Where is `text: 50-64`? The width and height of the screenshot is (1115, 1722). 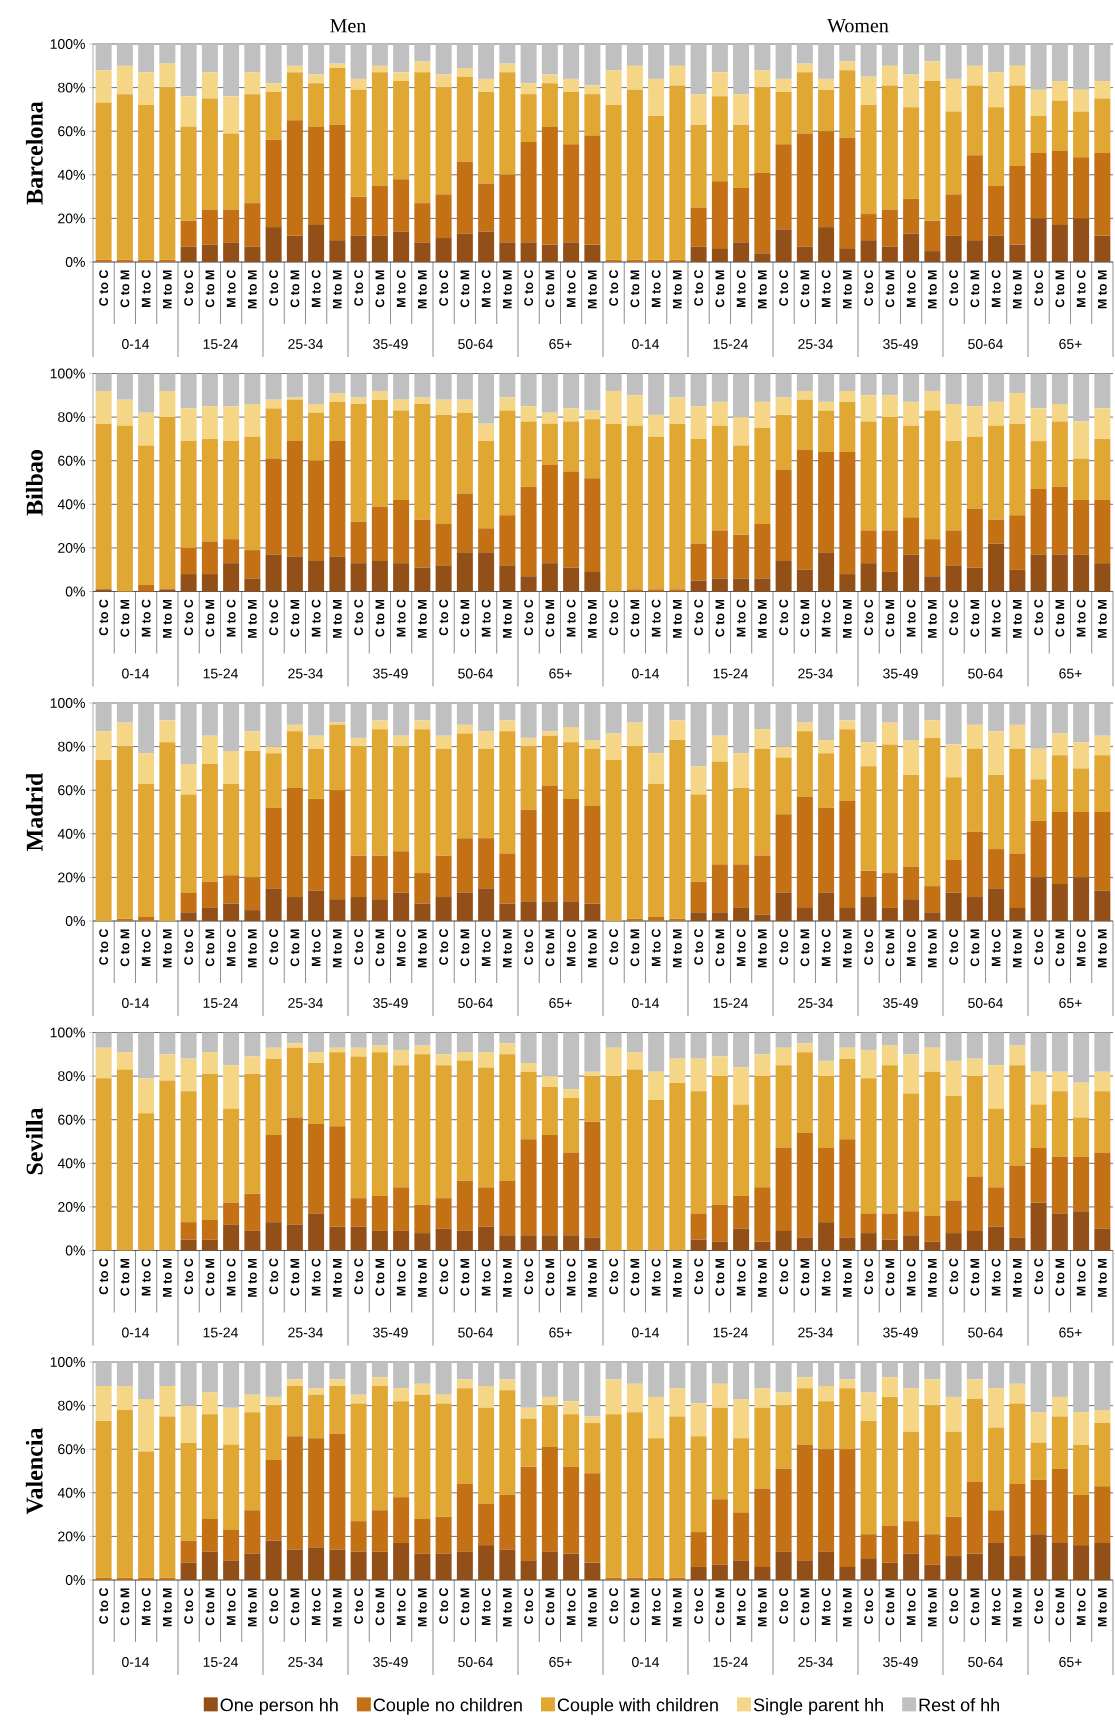
text: 50-64 is located at coordinates (985, 673).